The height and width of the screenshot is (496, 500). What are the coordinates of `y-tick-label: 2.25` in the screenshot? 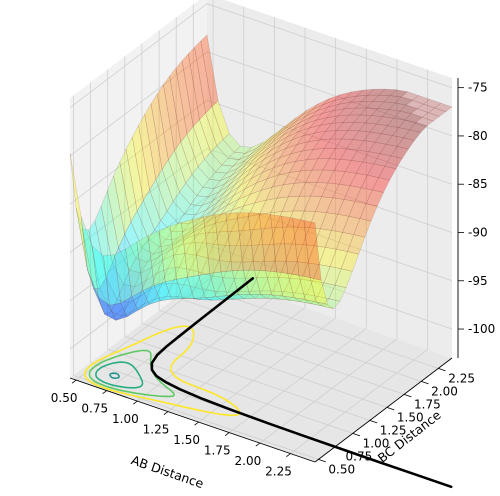 It's located at (461, 378).